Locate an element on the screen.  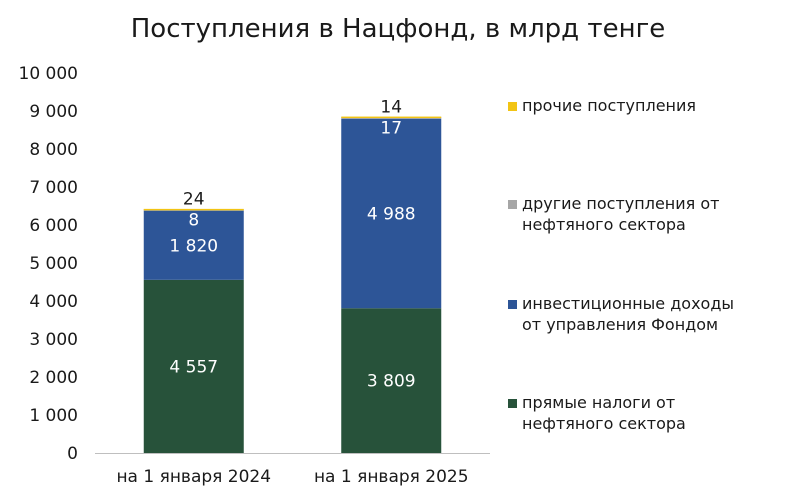
y-tick-label: 6 000 is located at coordinates (53, 226).